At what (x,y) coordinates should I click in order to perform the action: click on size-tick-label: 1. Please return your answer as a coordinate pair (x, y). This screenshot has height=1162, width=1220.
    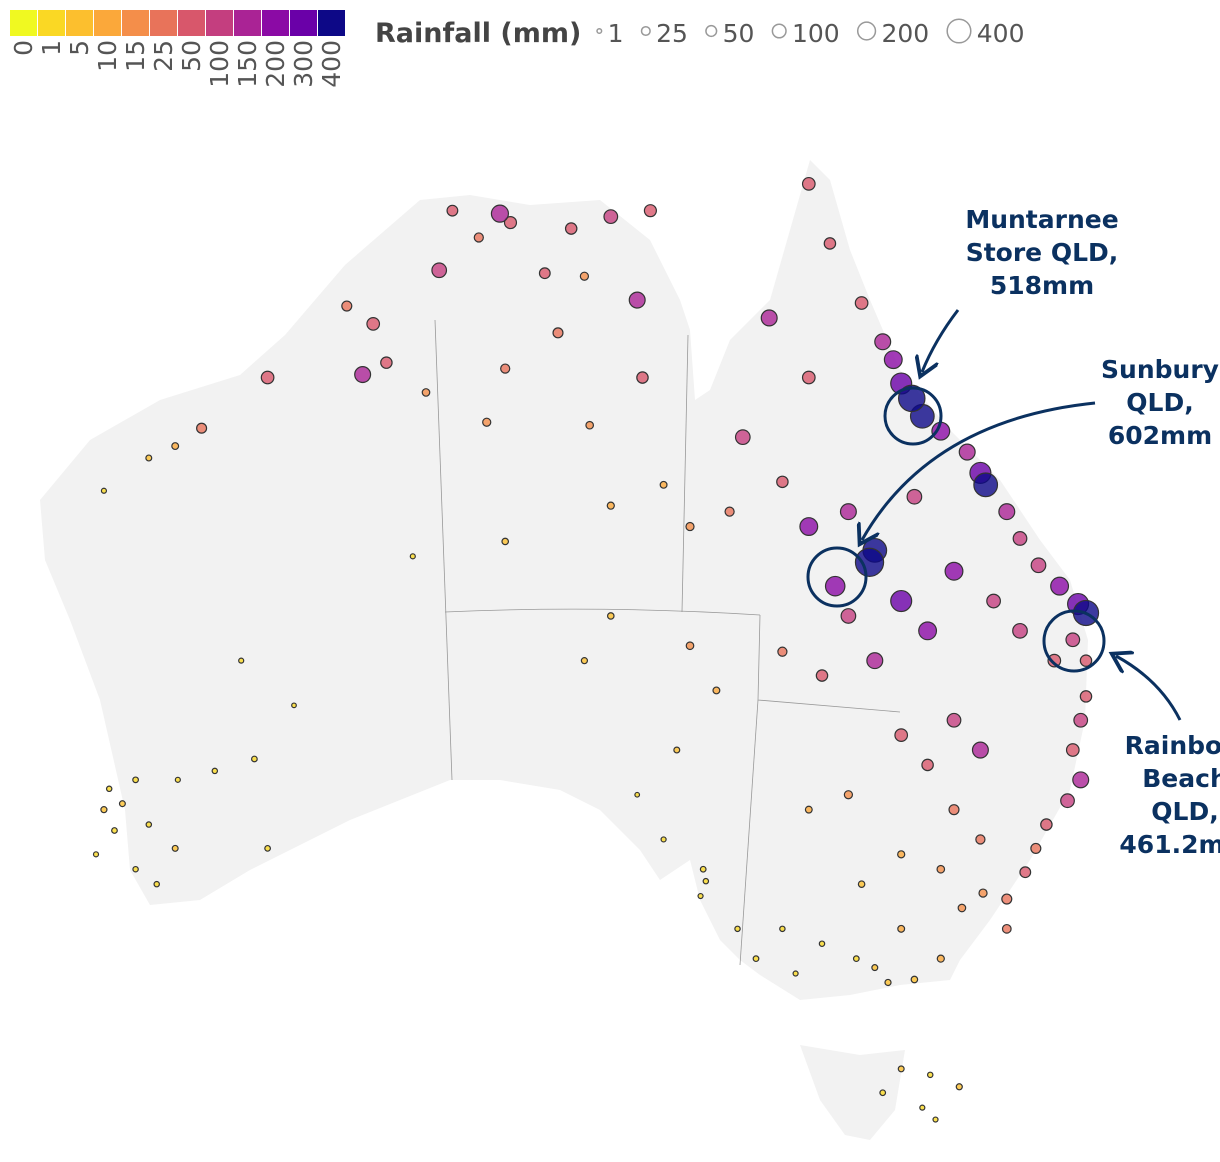
    Looking at the image, I should click on (616, 33).